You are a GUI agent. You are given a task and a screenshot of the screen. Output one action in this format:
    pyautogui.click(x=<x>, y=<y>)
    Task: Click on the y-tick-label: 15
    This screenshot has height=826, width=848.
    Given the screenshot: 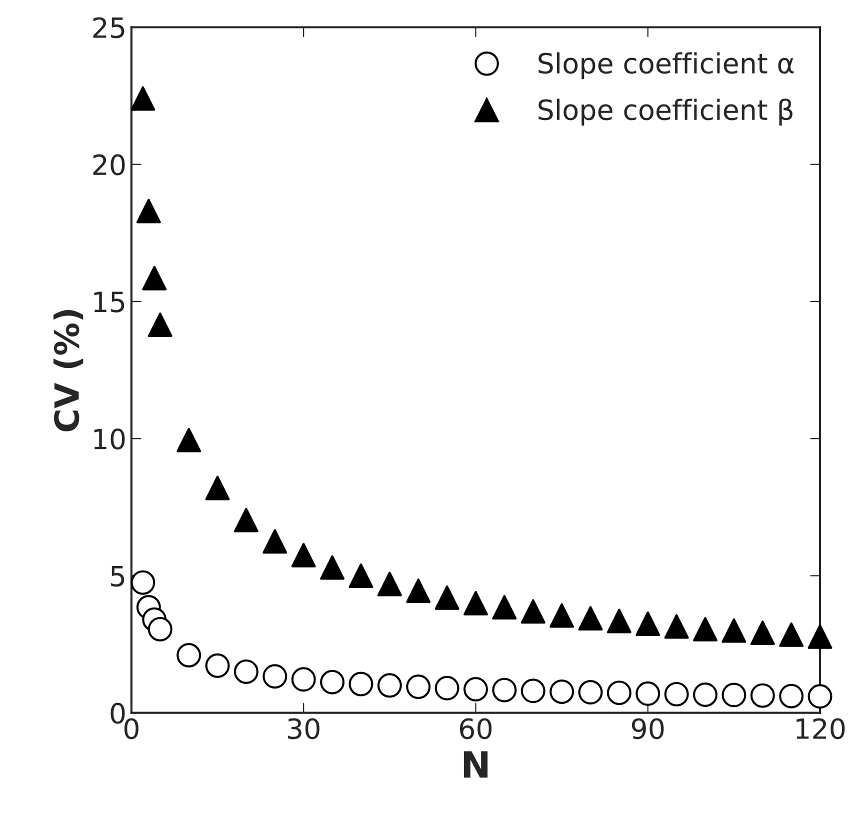 What is the action you would take?
    pyautogui.click(x=109, y=302)
    